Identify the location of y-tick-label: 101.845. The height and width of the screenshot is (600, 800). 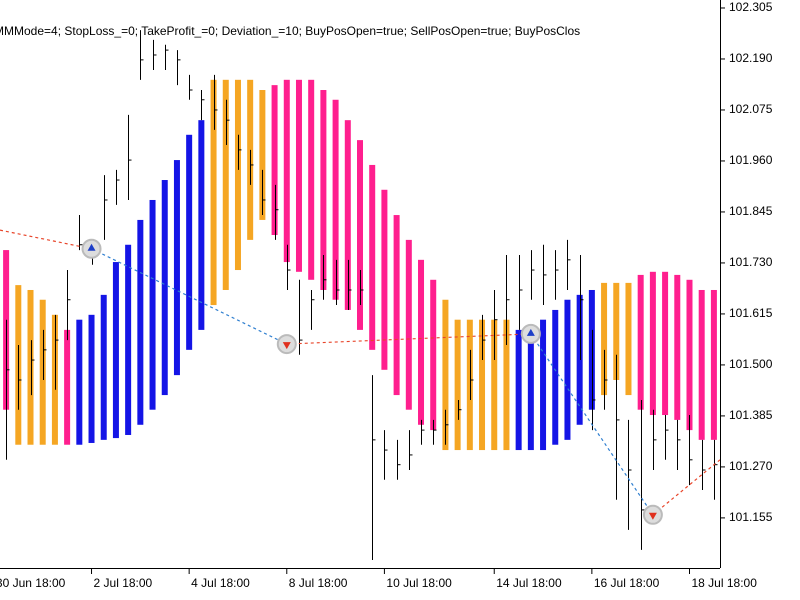
(751, 211).